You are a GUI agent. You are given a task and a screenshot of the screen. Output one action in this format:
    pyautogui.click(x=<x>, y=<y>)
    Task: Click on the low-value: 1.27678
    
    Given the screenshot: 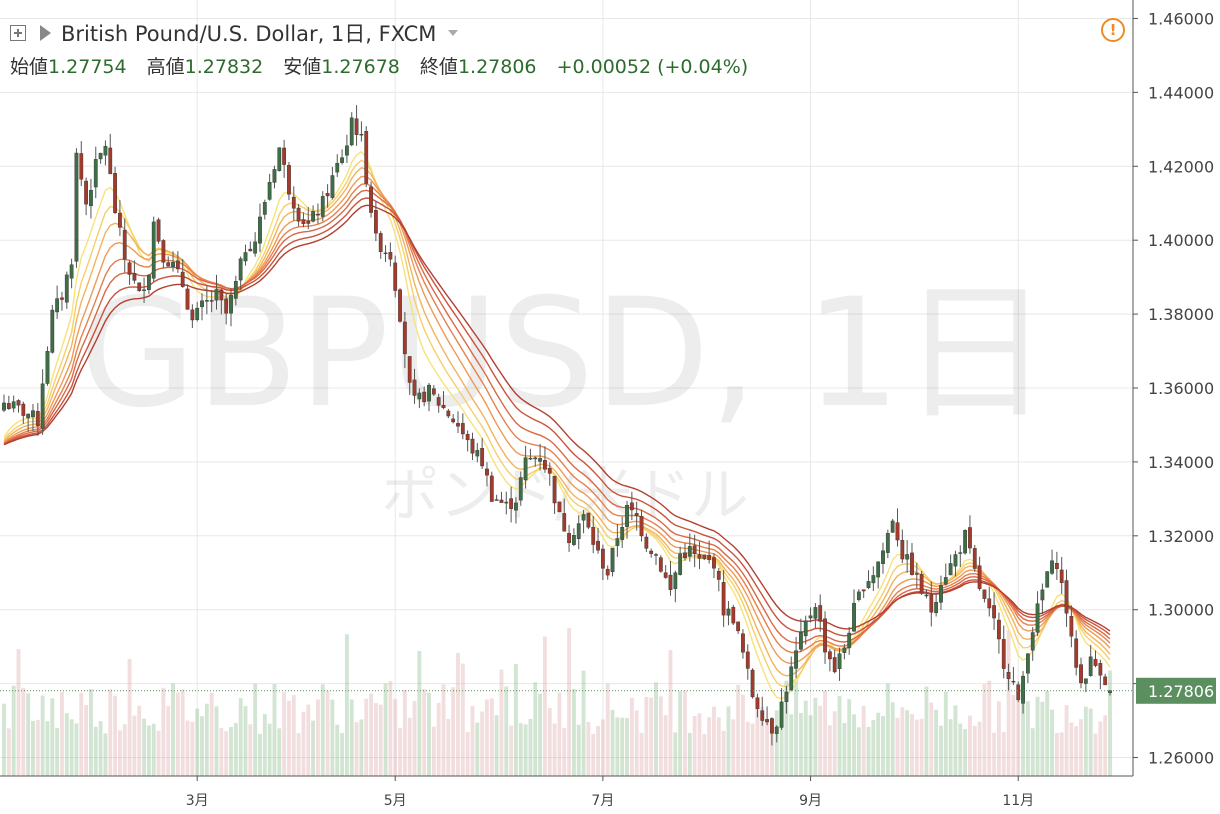 What is the action you would take?
    pyautogui.click(x=360, y=67)
    